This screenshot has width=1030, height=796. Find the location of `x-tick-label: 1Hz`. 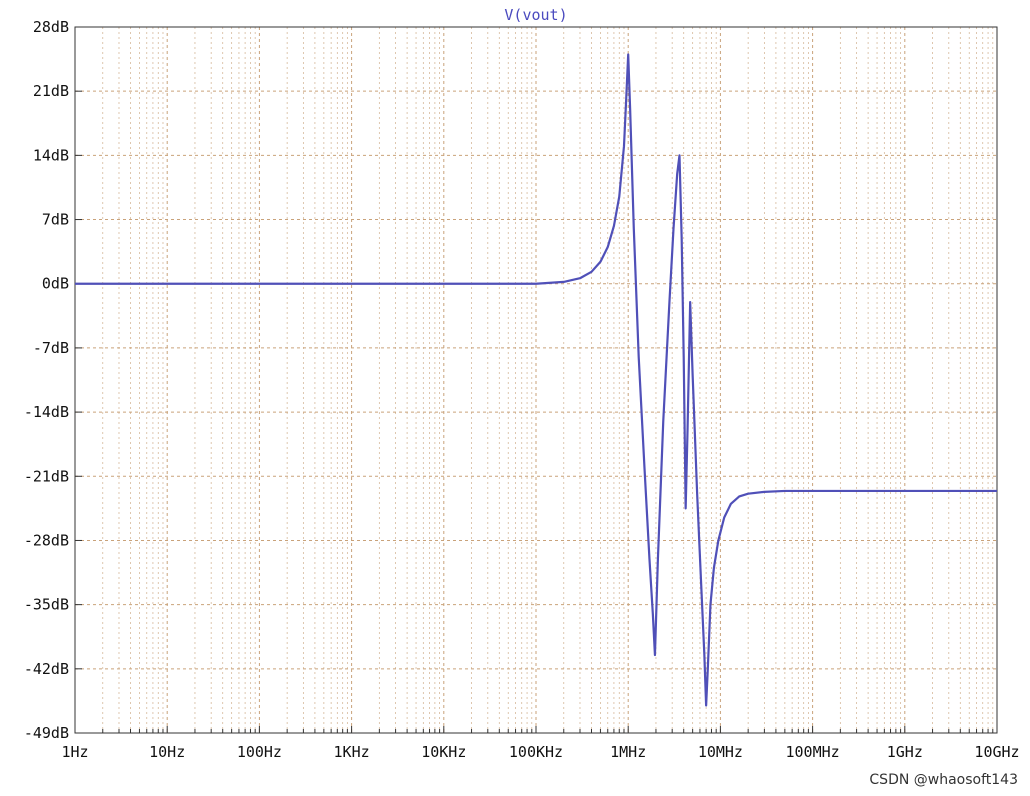

x-tick-label: 1Hz is located at coordinates (74, 752).